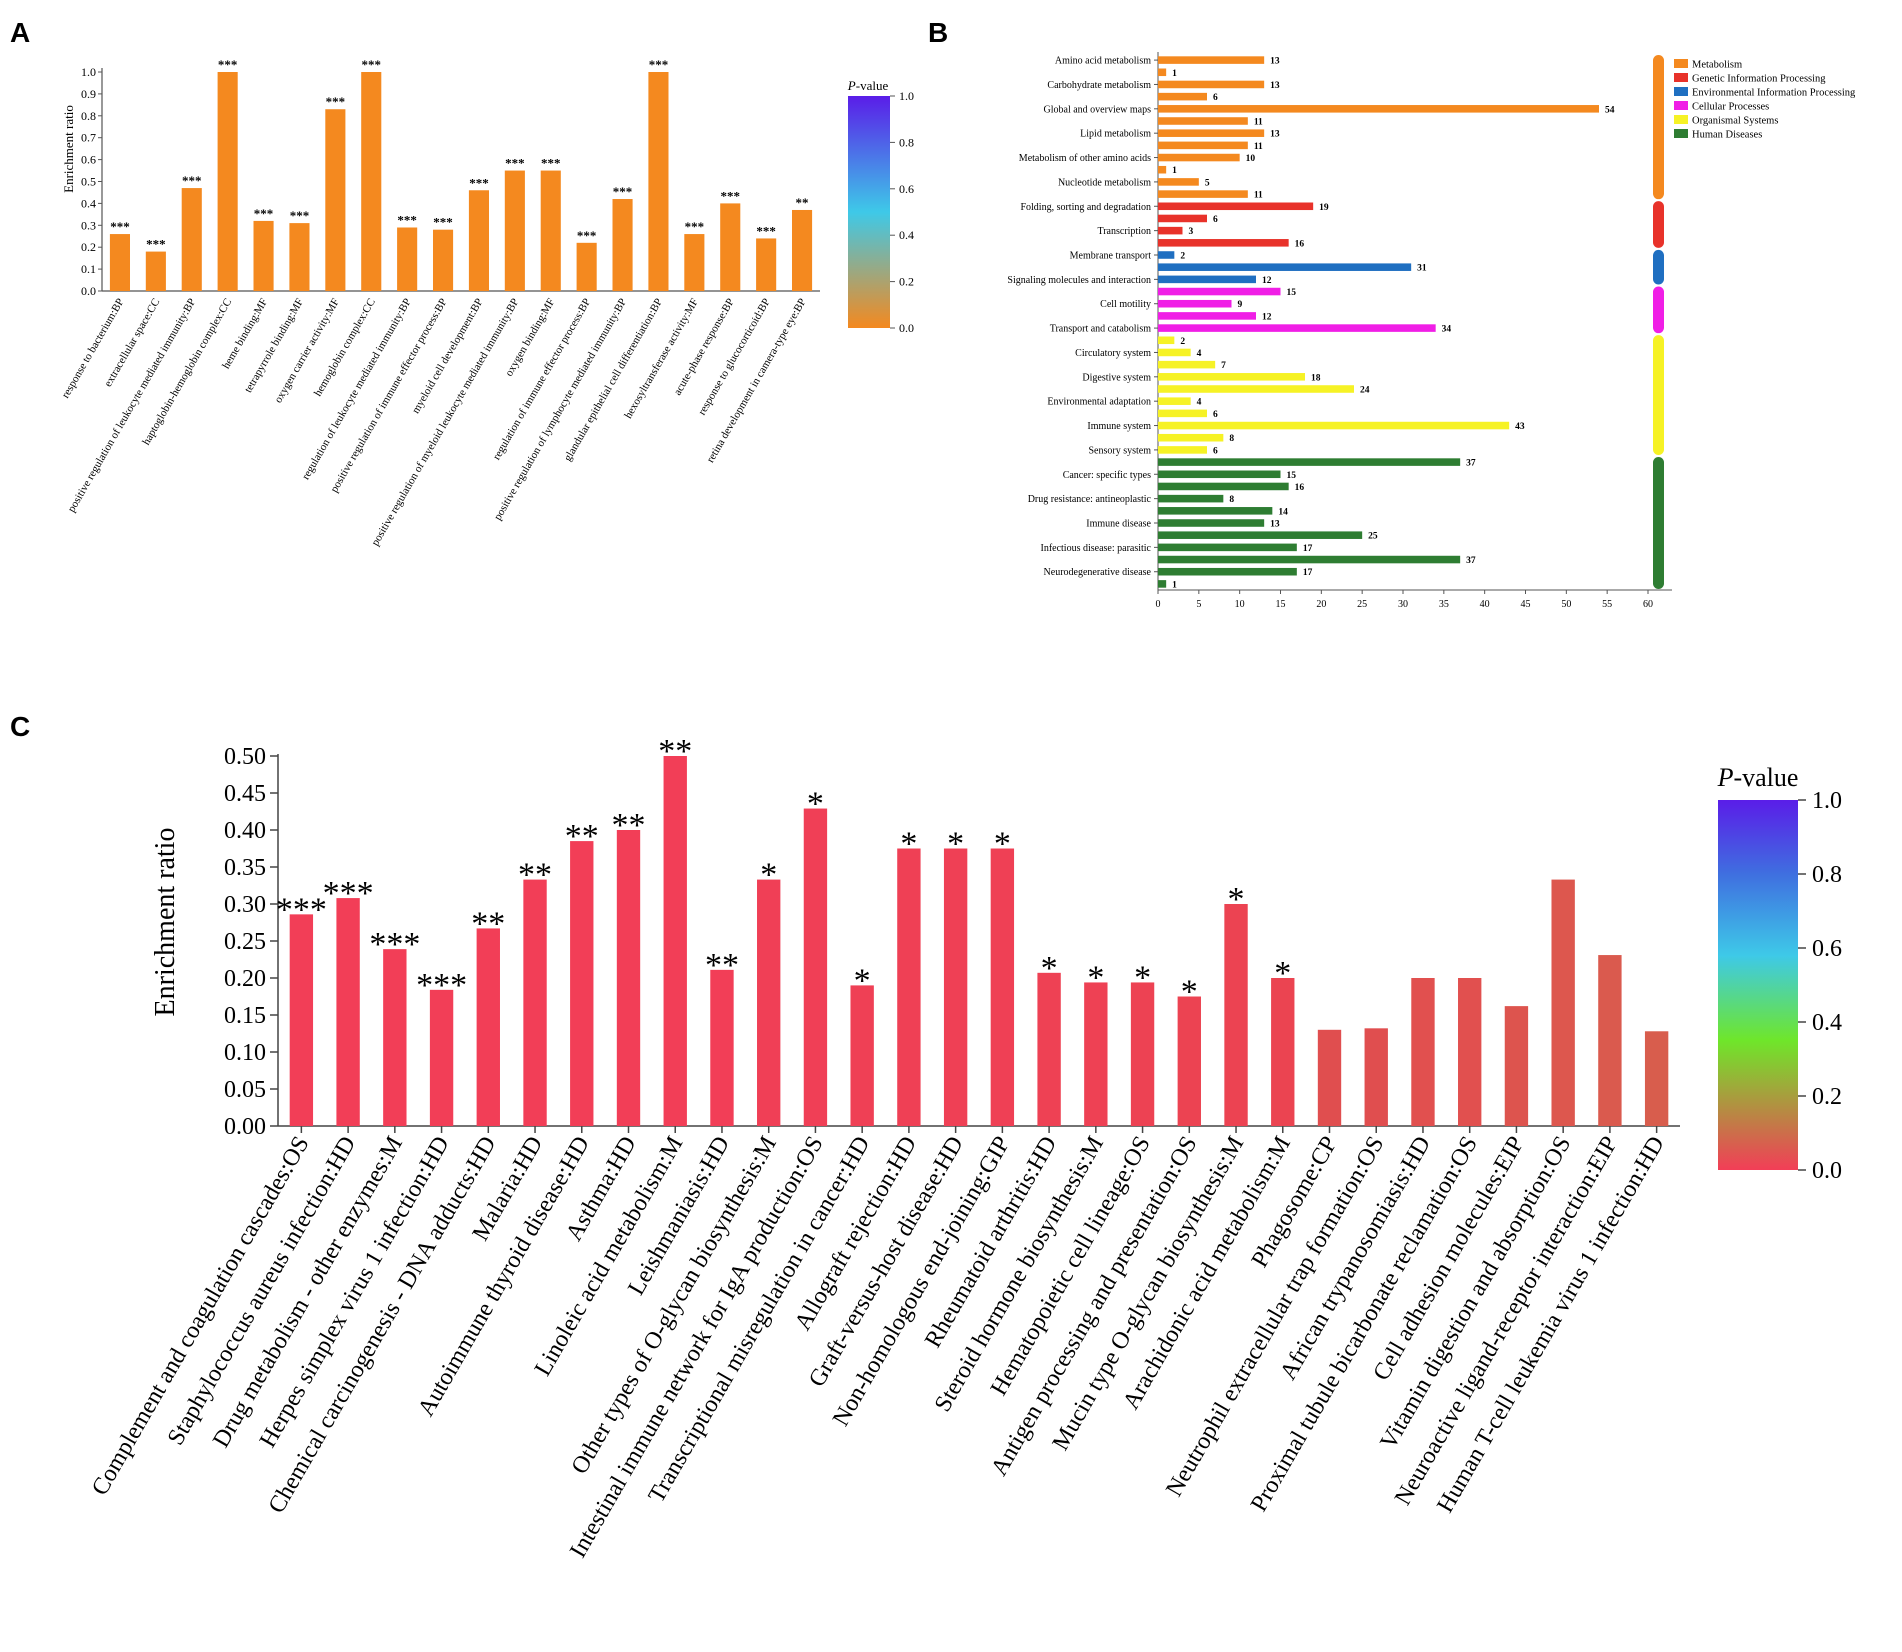  Describe the element at coordinates (245, 1090) in the screenshot. I see `panel-c-y-tick-label: 0.05` at that location.